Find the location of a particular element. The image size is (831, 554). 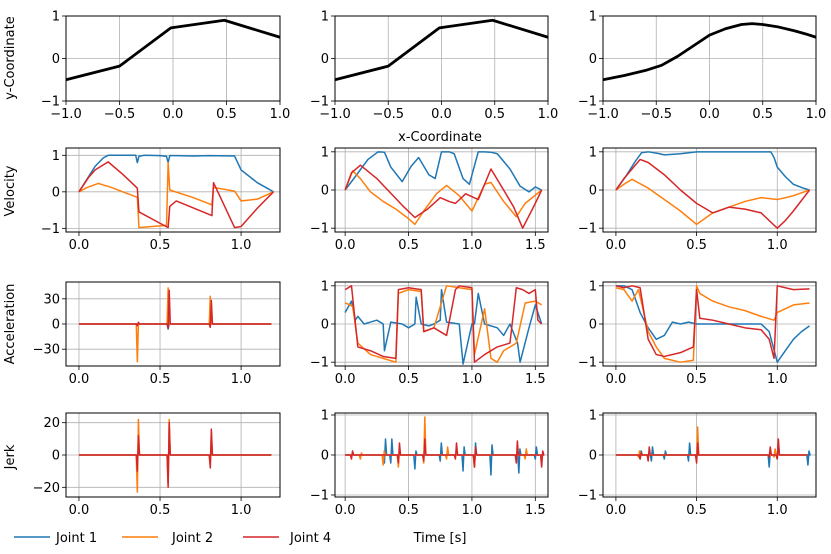

acceleration-xtick-label: 1.0 is located at coordinates (241, 379).